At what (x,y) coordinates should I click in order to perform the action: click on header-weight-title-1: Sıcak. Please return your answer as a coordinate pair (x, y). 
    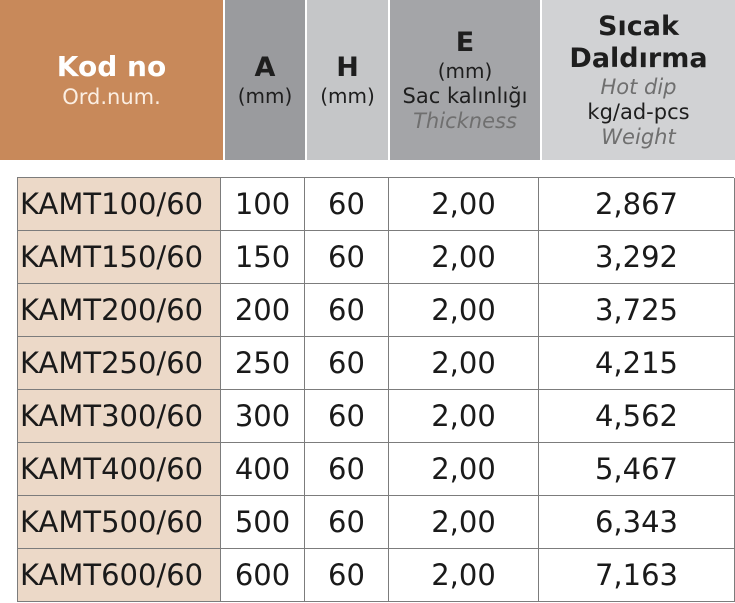
    Looking at the image, I should click on (638, 26).